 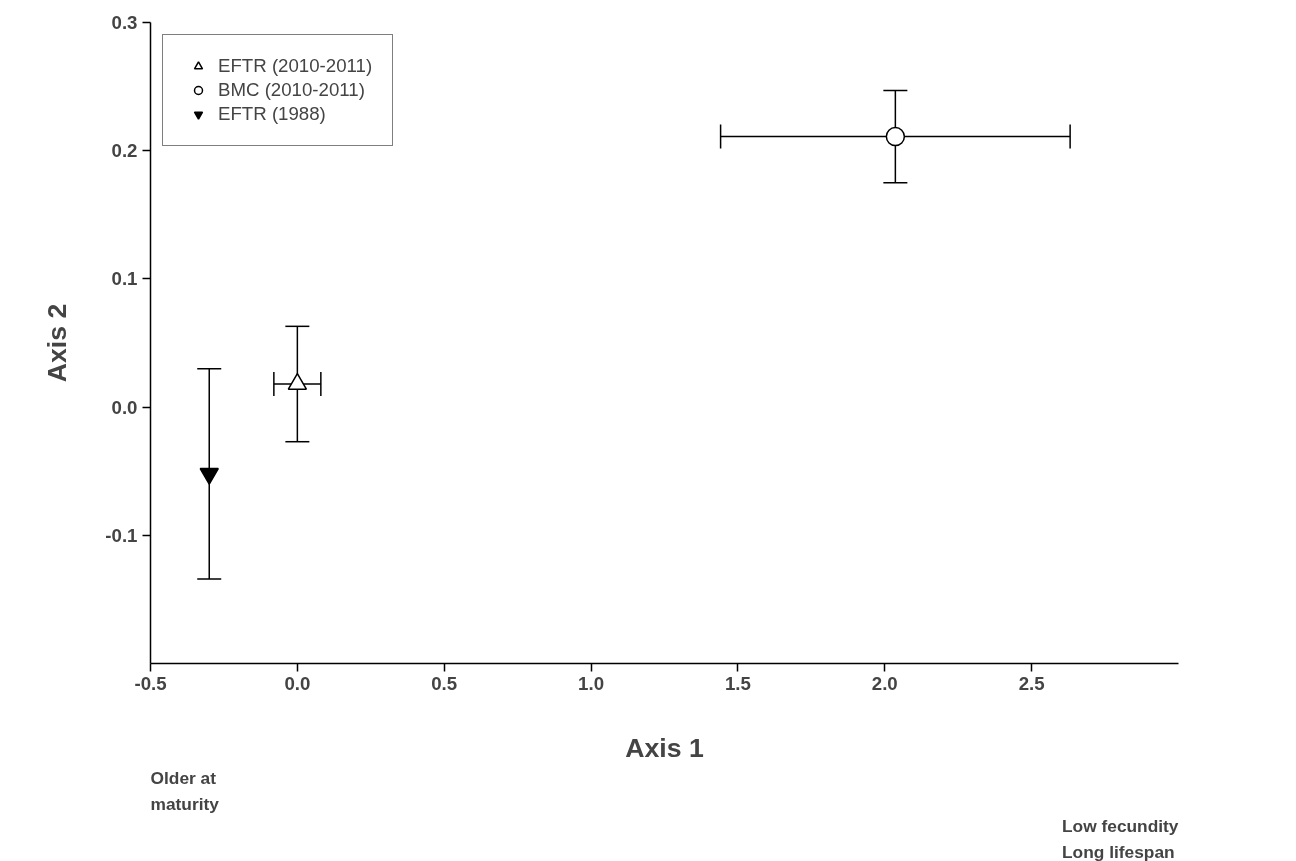 What do you see at coordinates (295, 66) in the screenshot?
I see `legend-label: EFTR (2010-2011)` at bounding box center [295, 66].